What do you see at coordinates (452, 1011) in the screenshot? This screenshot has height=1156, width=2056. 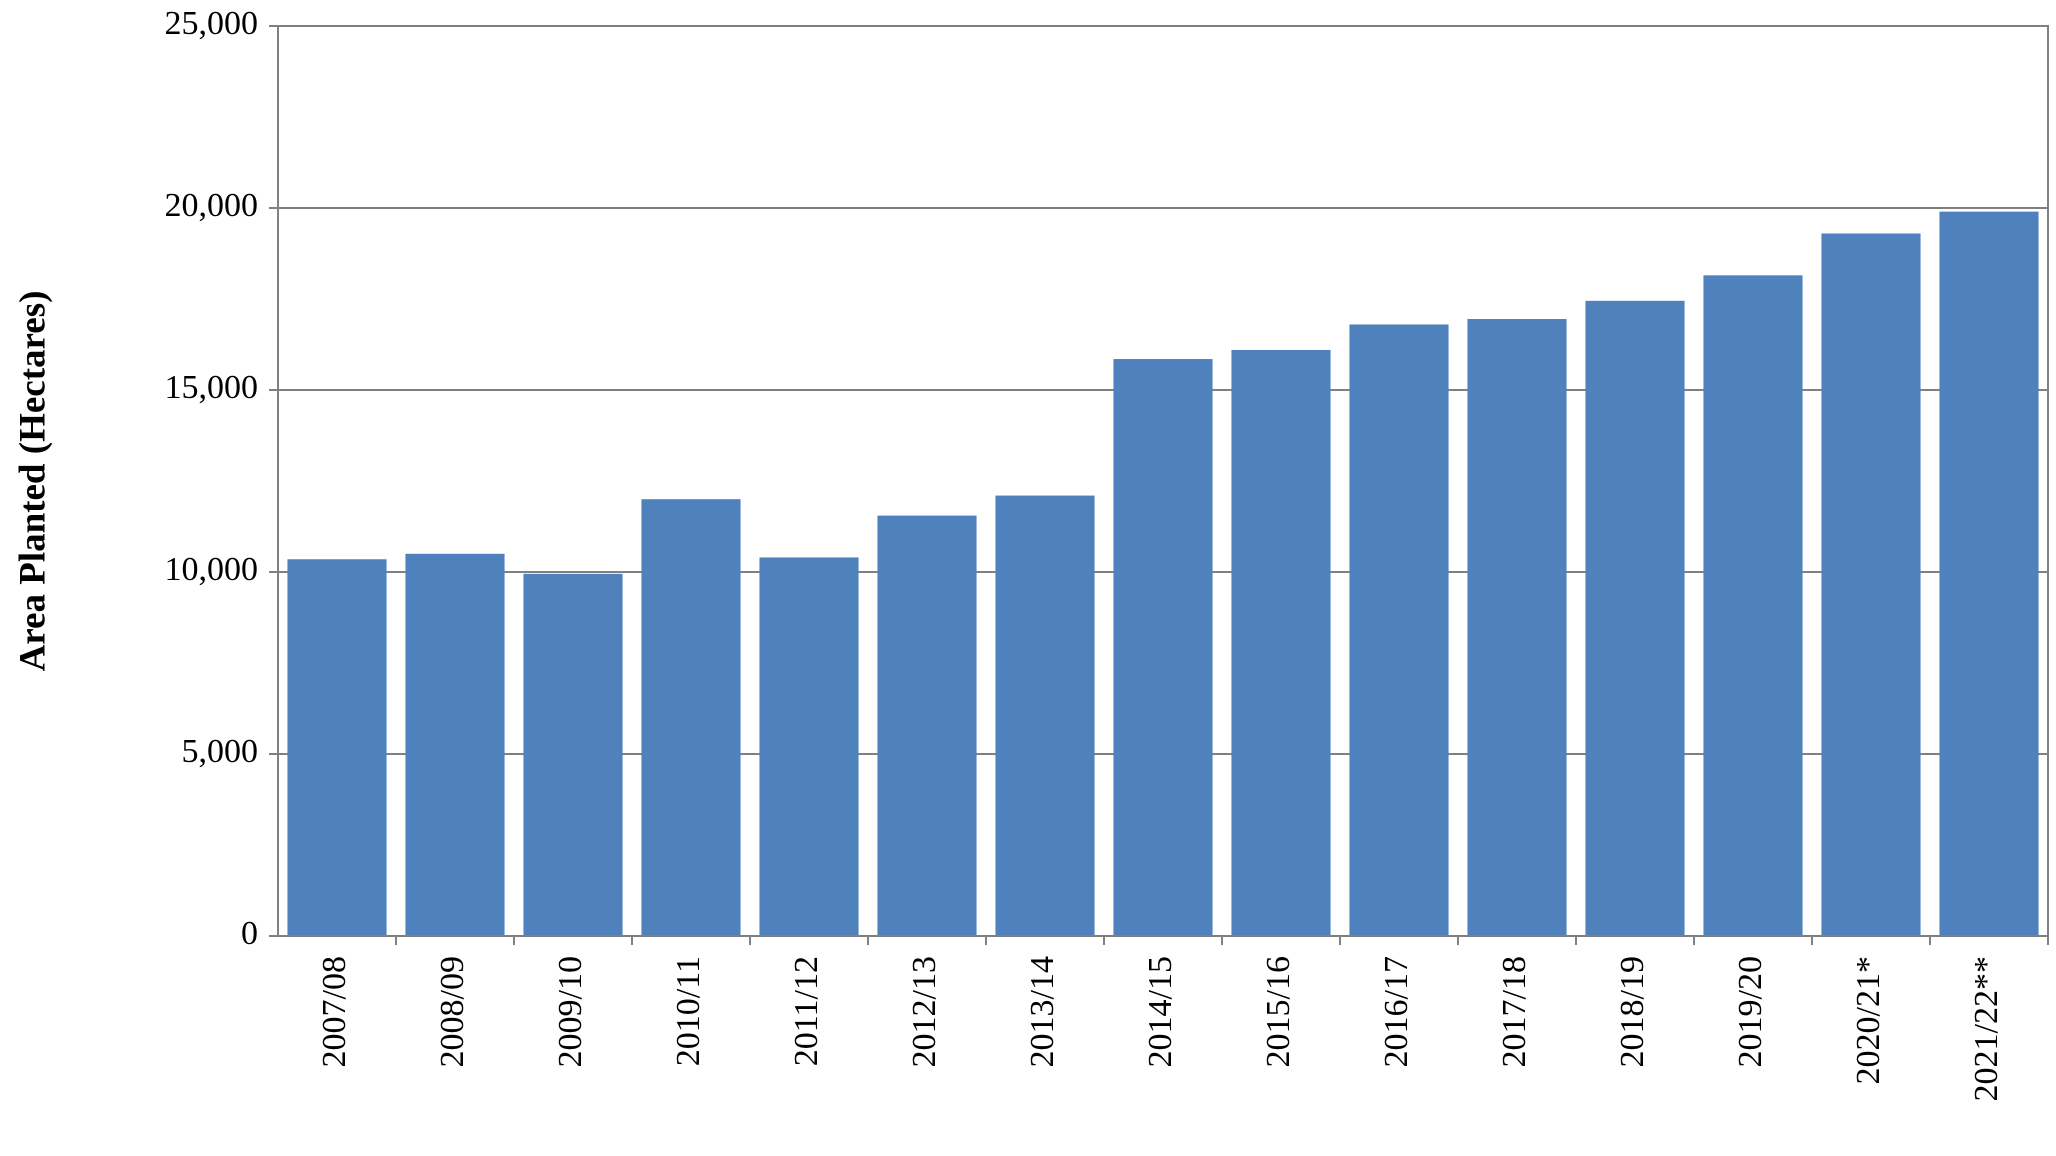 I see `x-tick-label: 2008/09` at bounding box center [452, 1011].